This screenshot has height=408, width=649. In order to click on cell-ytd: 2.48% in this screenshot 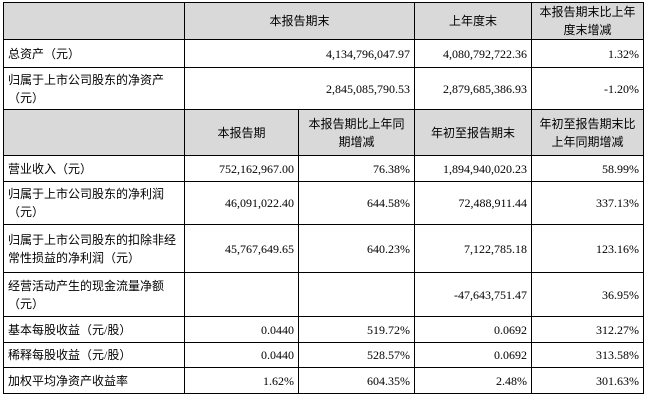, I will do `click(473, 380)`.